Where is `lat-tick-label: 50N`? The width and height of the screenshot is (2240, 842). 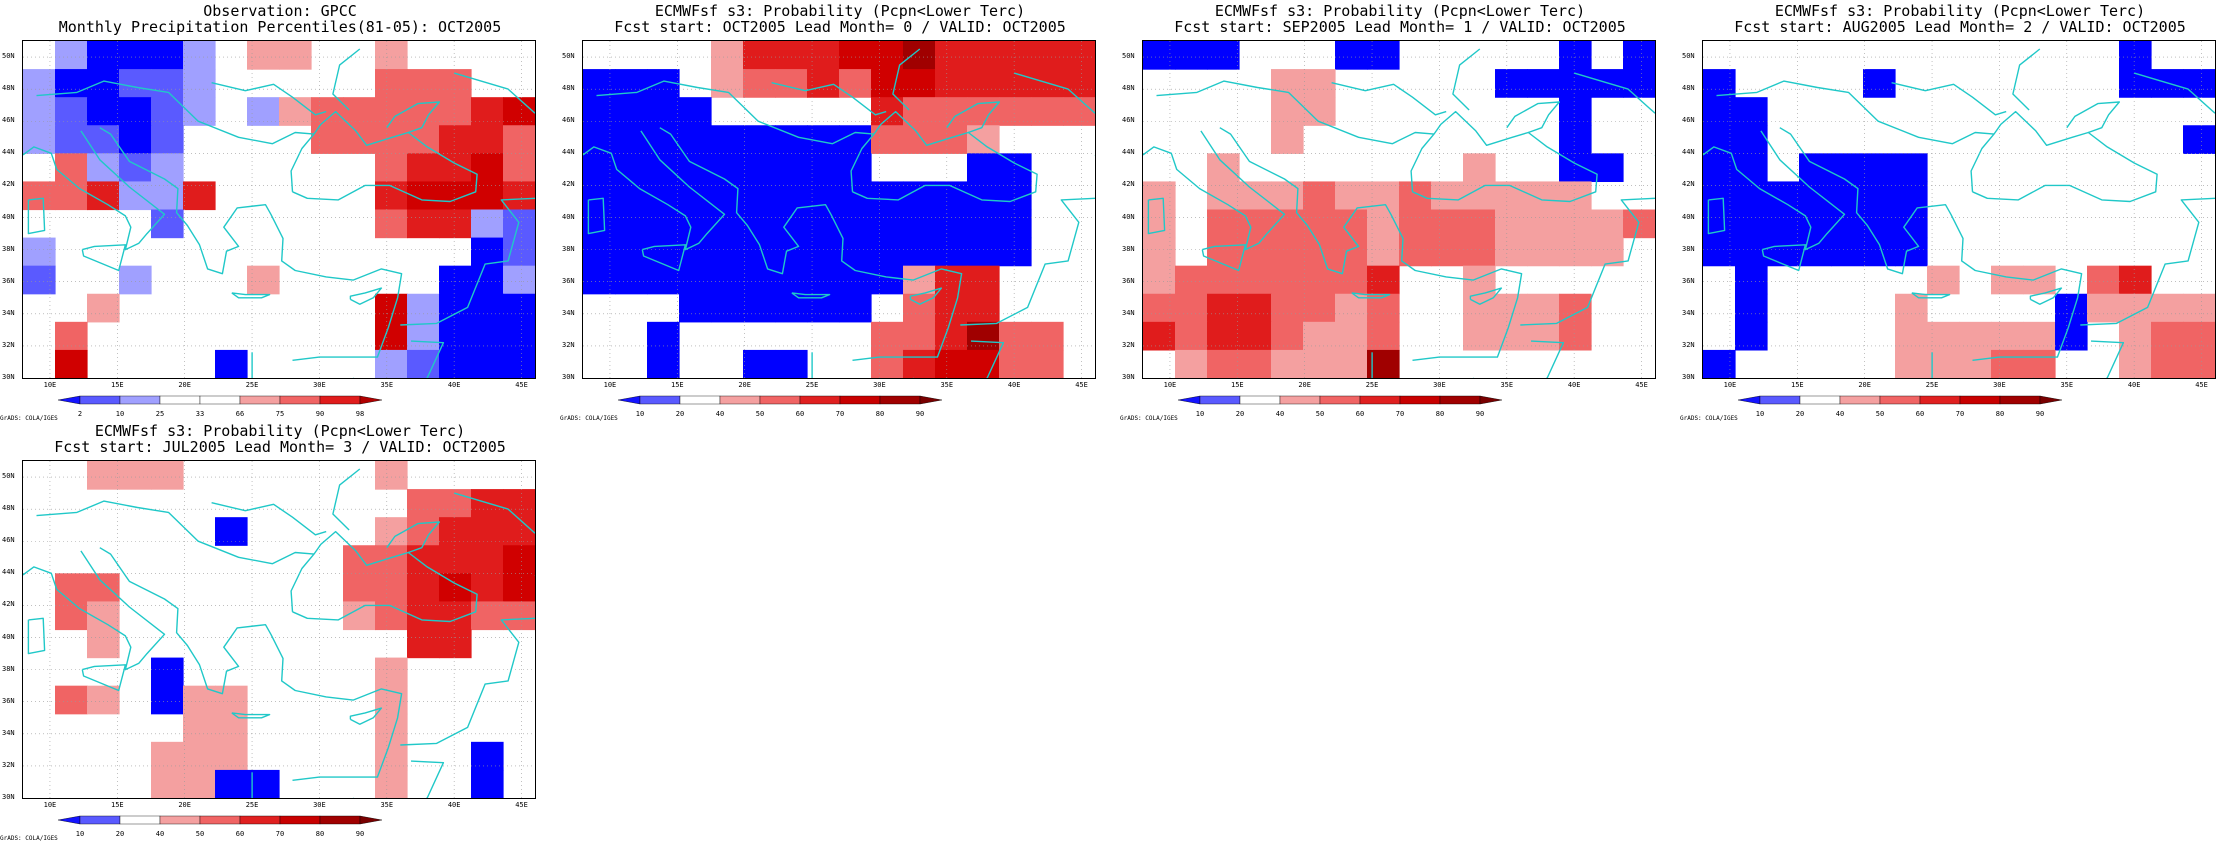 lat-tick-label: 50N is located at coordinates (1128, 56).